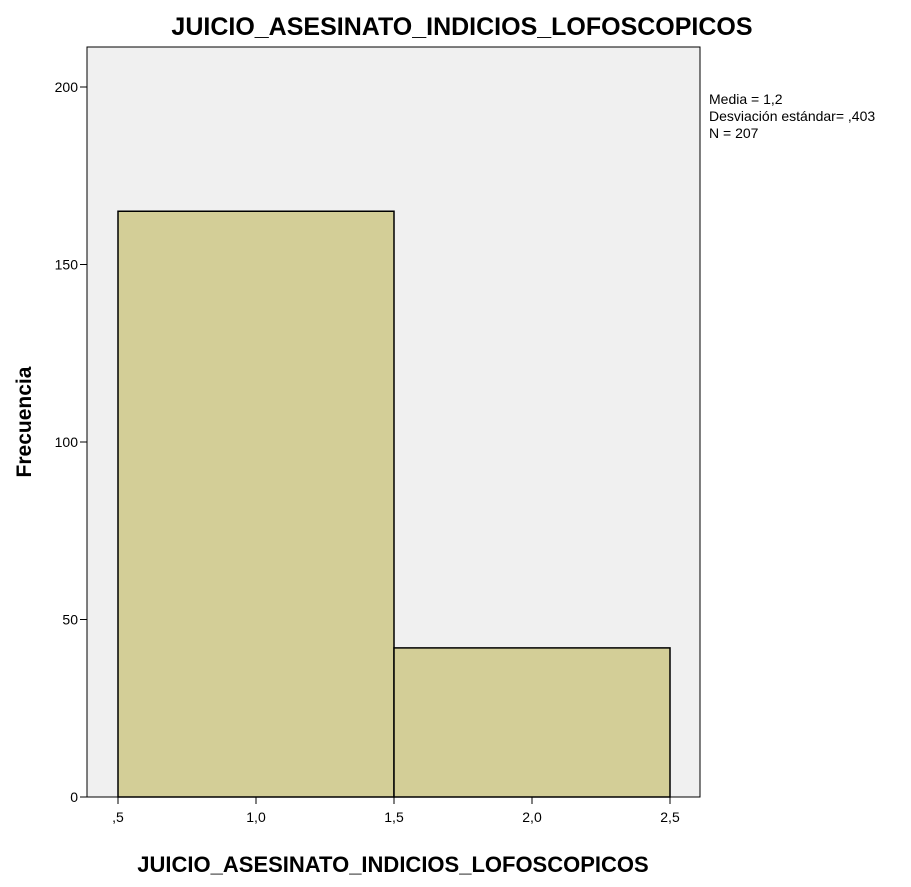 This screenshot has height=887, width=911. I want to click on stat-n: N = 207, so click(734, 133).